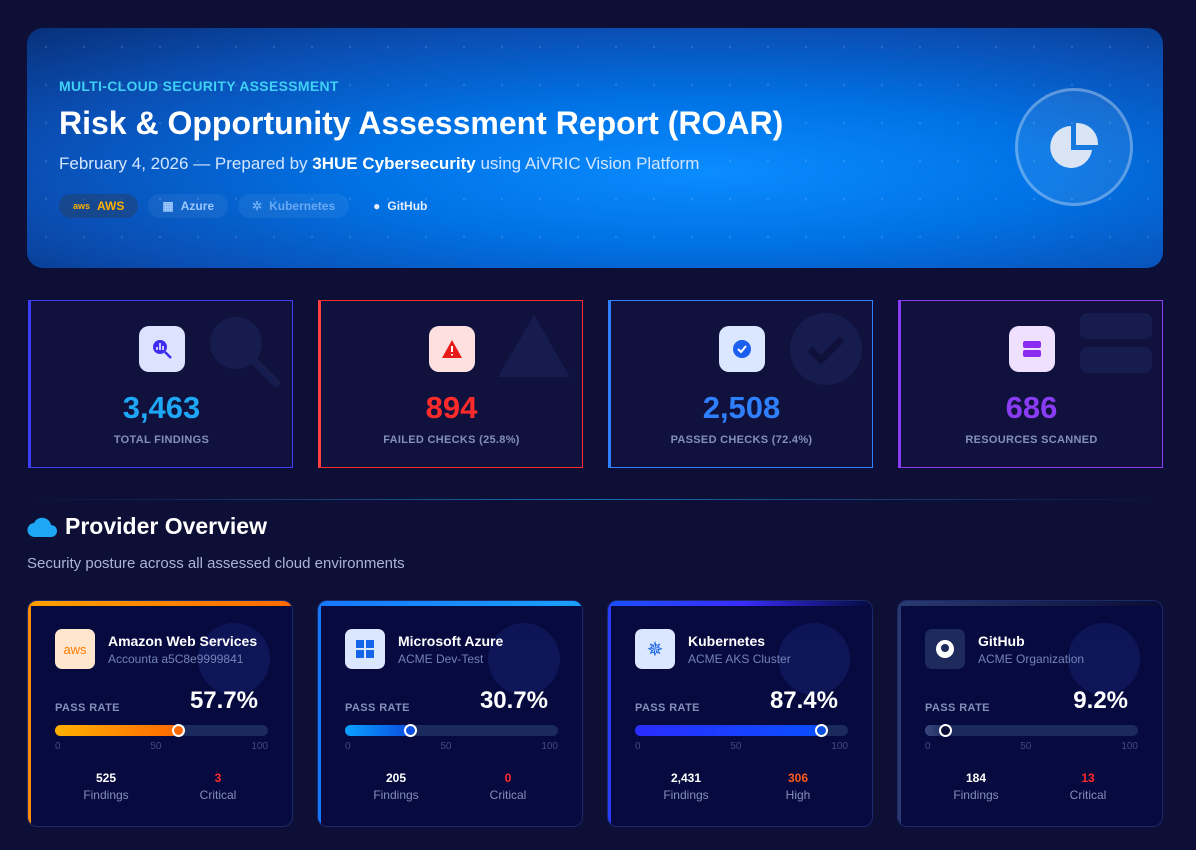  Describe the element at coordinates (451, 407) in the screenshot. I see `stat-value: 894` at that location.